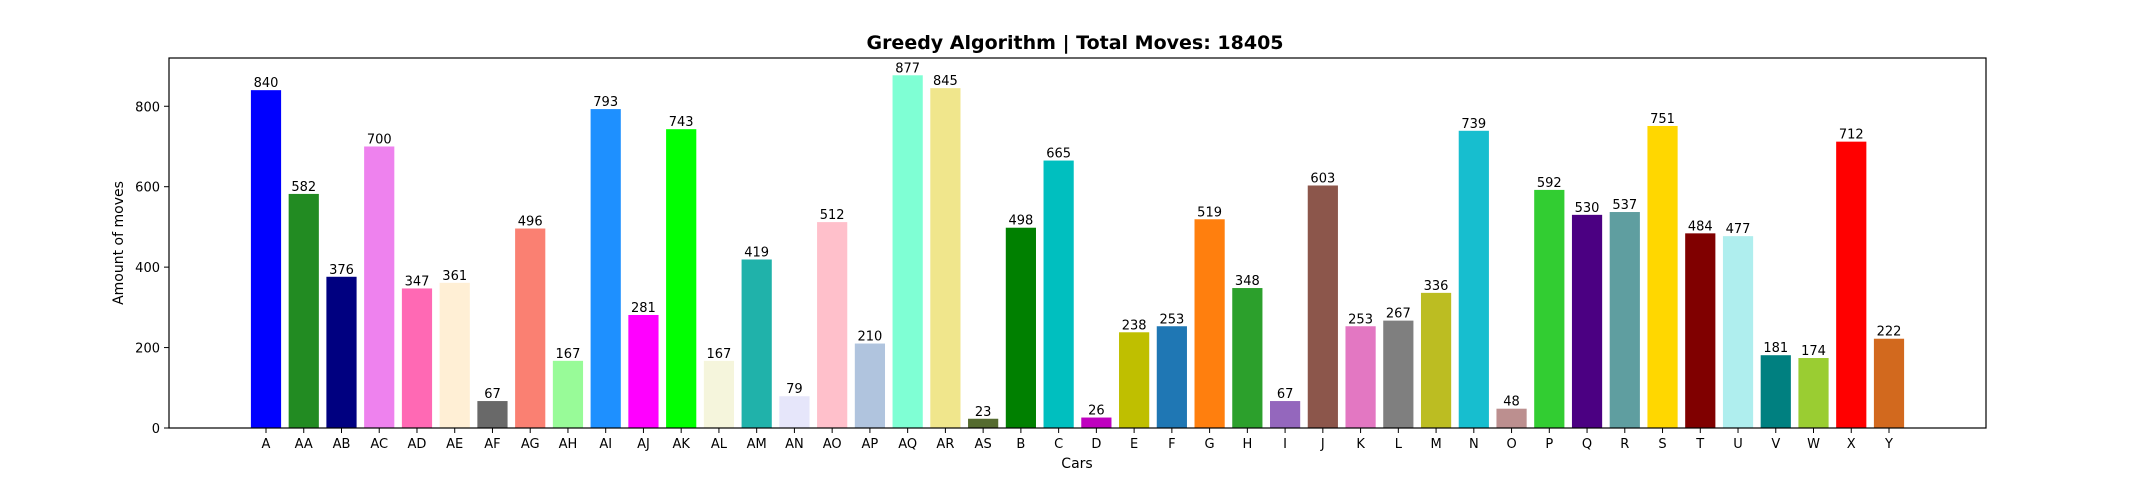 The image size is (2150, 480). What do you see at coordinates (945, 81) in the screenshot?
I see `bar-value-label: 845` at bounding box center [945, 81].